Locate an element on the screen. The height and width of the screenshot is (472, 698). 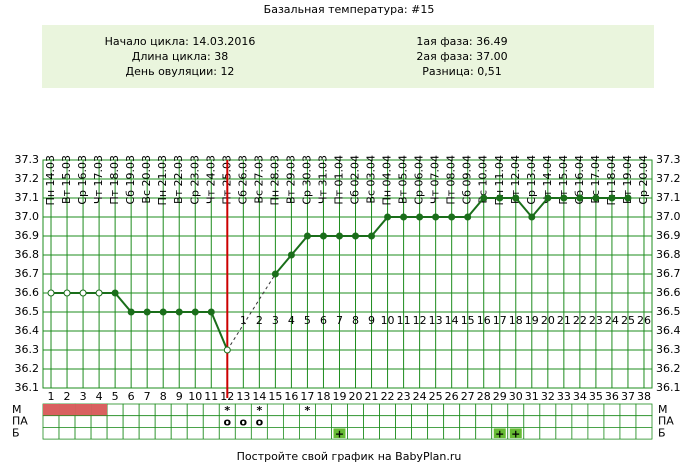
y-tick-label: 37.2 is located at coordinates (27, 178).